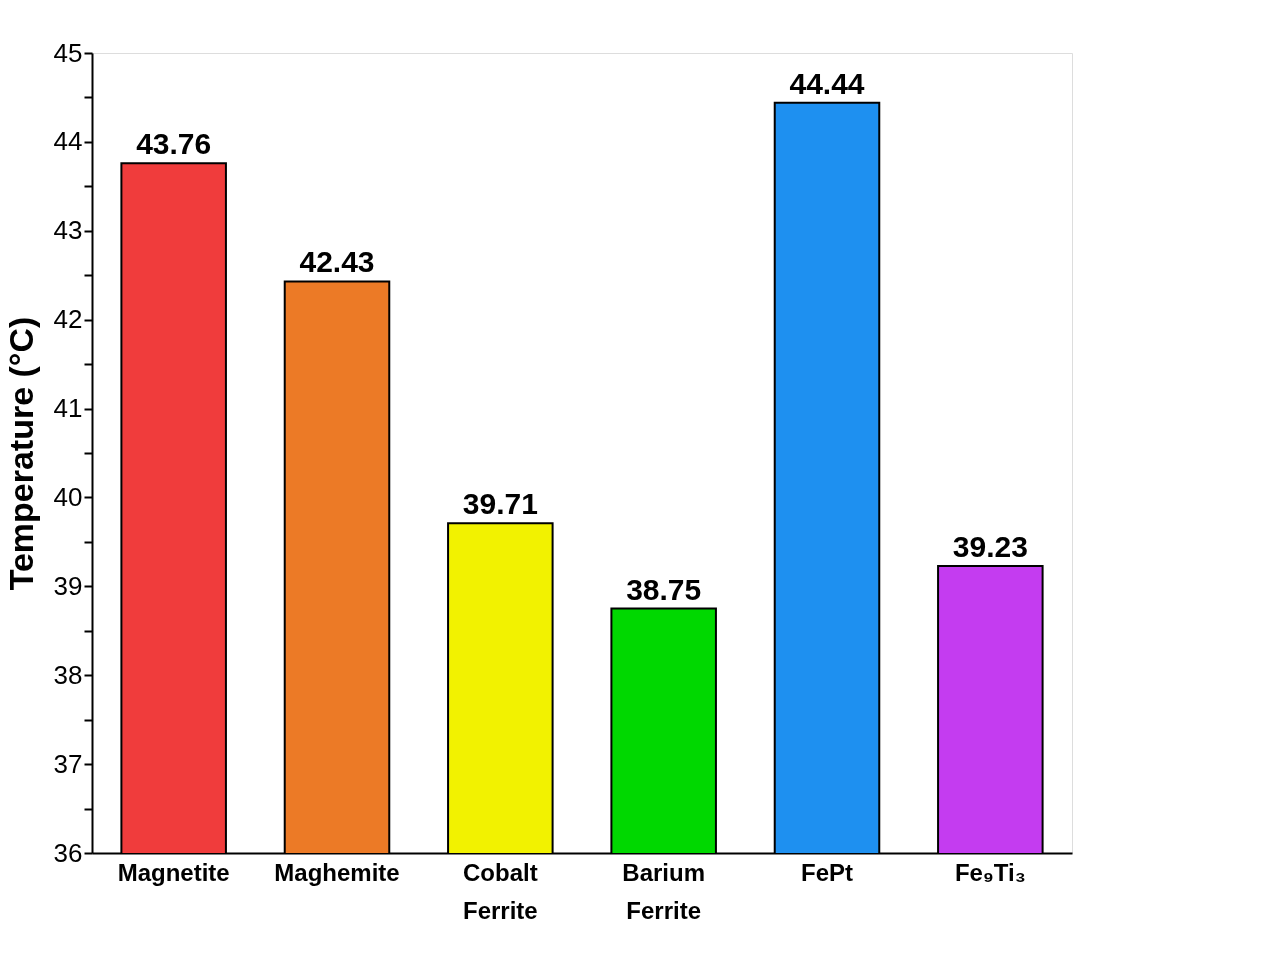  What do you see at coordinates (173, 872) in the screenshot?
I see `x-tick-label: Magnetite` at bounding box center [173, 872].